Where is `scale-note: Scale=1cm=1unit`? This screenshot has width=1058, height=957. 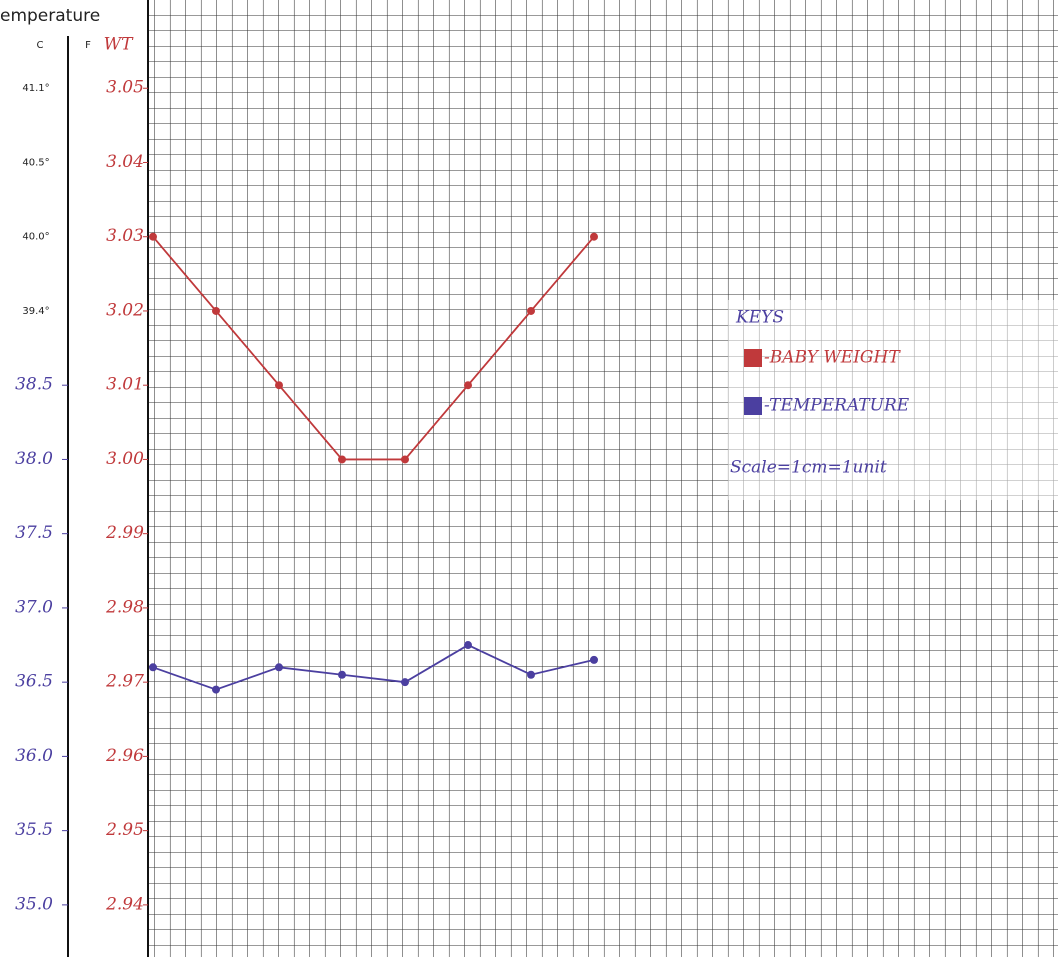 scale-note: Scale=1cm=1unit is located at coordinates (808, 468).